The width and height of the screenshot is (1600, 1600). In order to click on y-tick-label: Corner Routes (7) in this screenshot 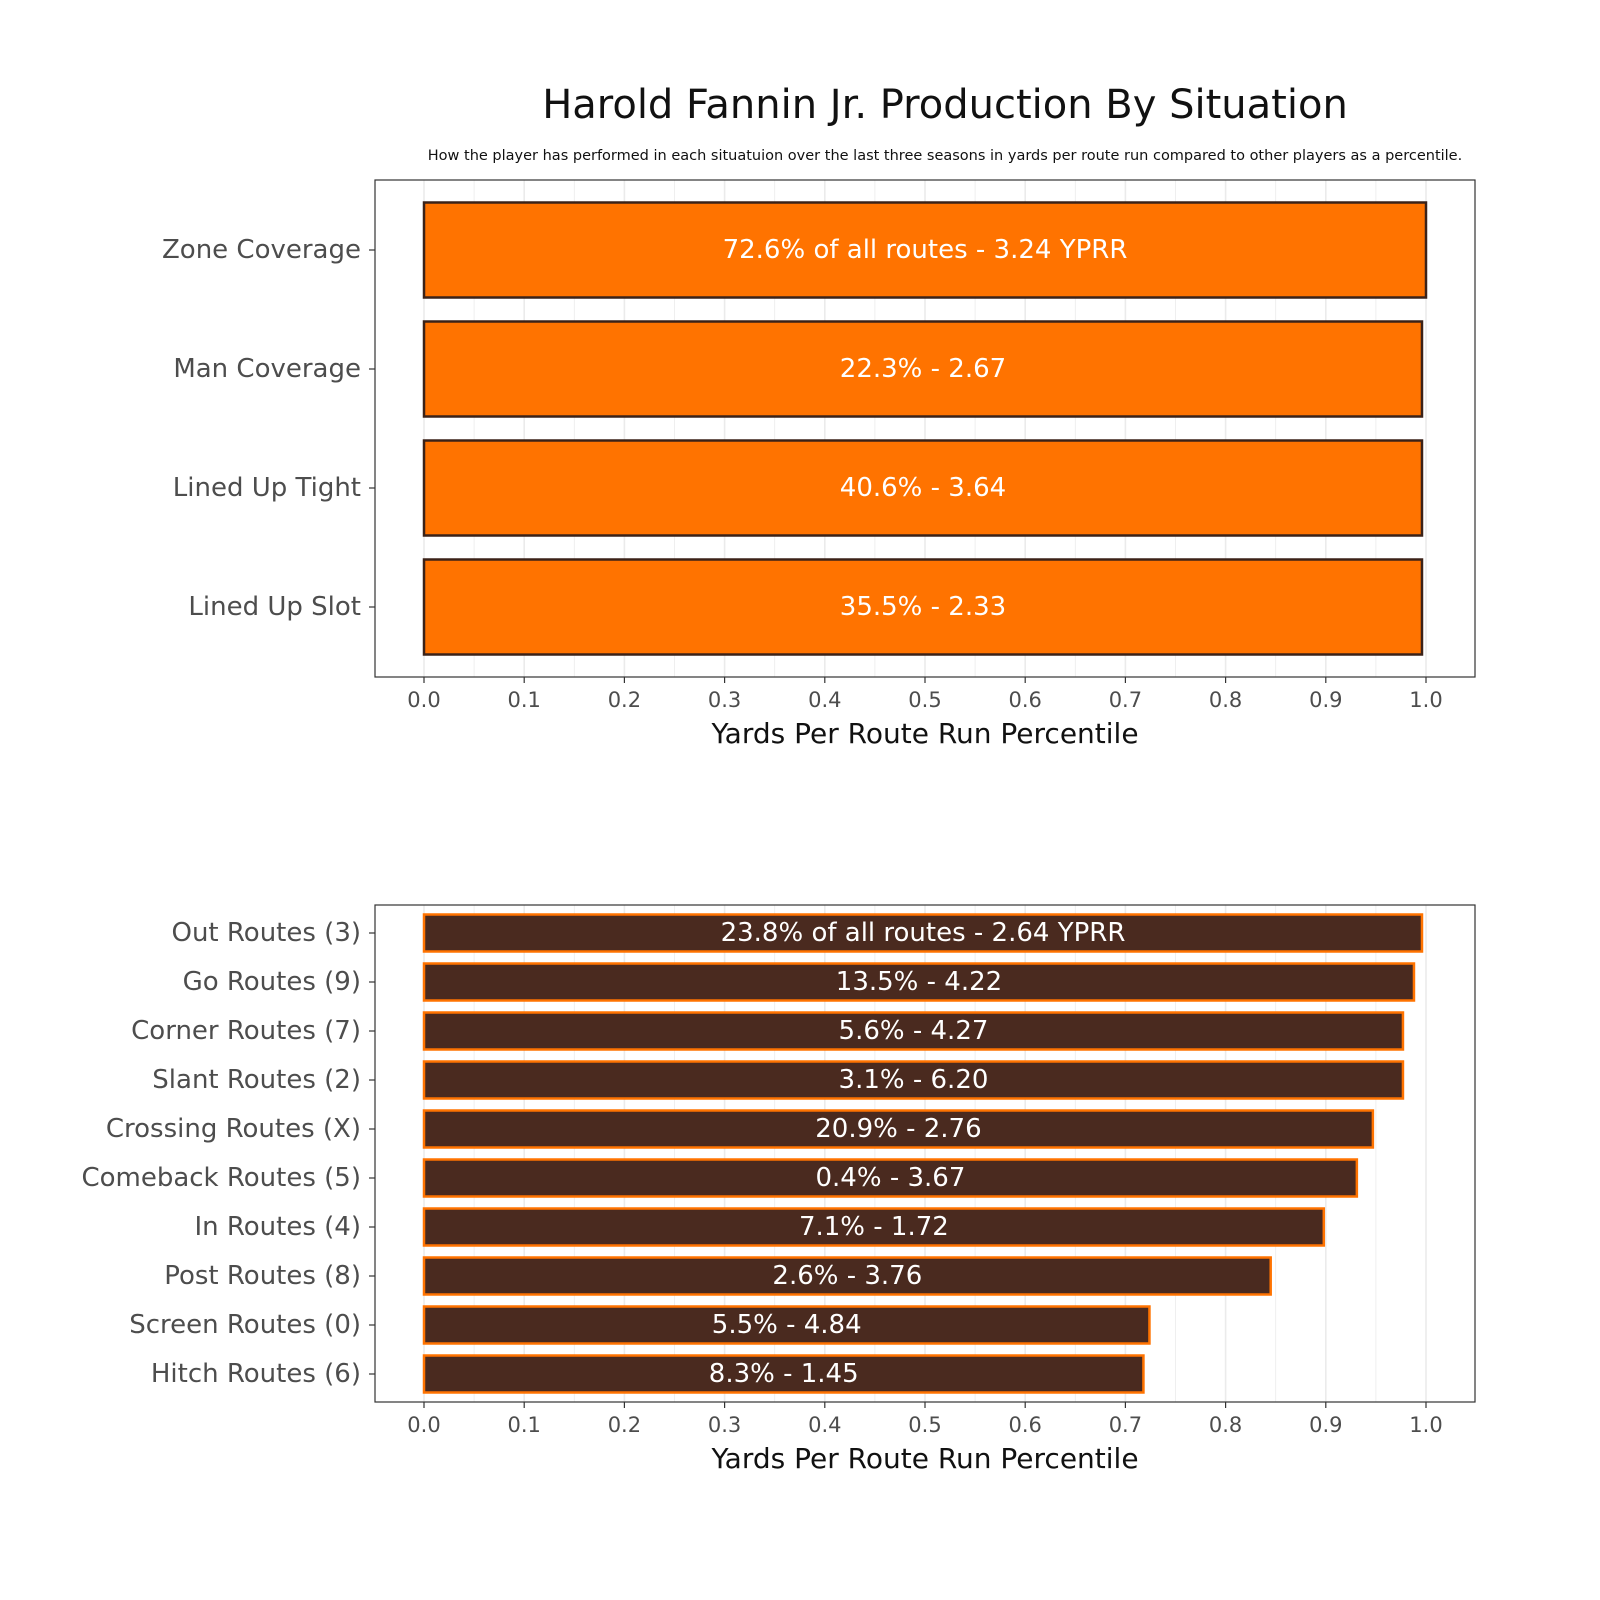, I will do `click(246, 1031)`.